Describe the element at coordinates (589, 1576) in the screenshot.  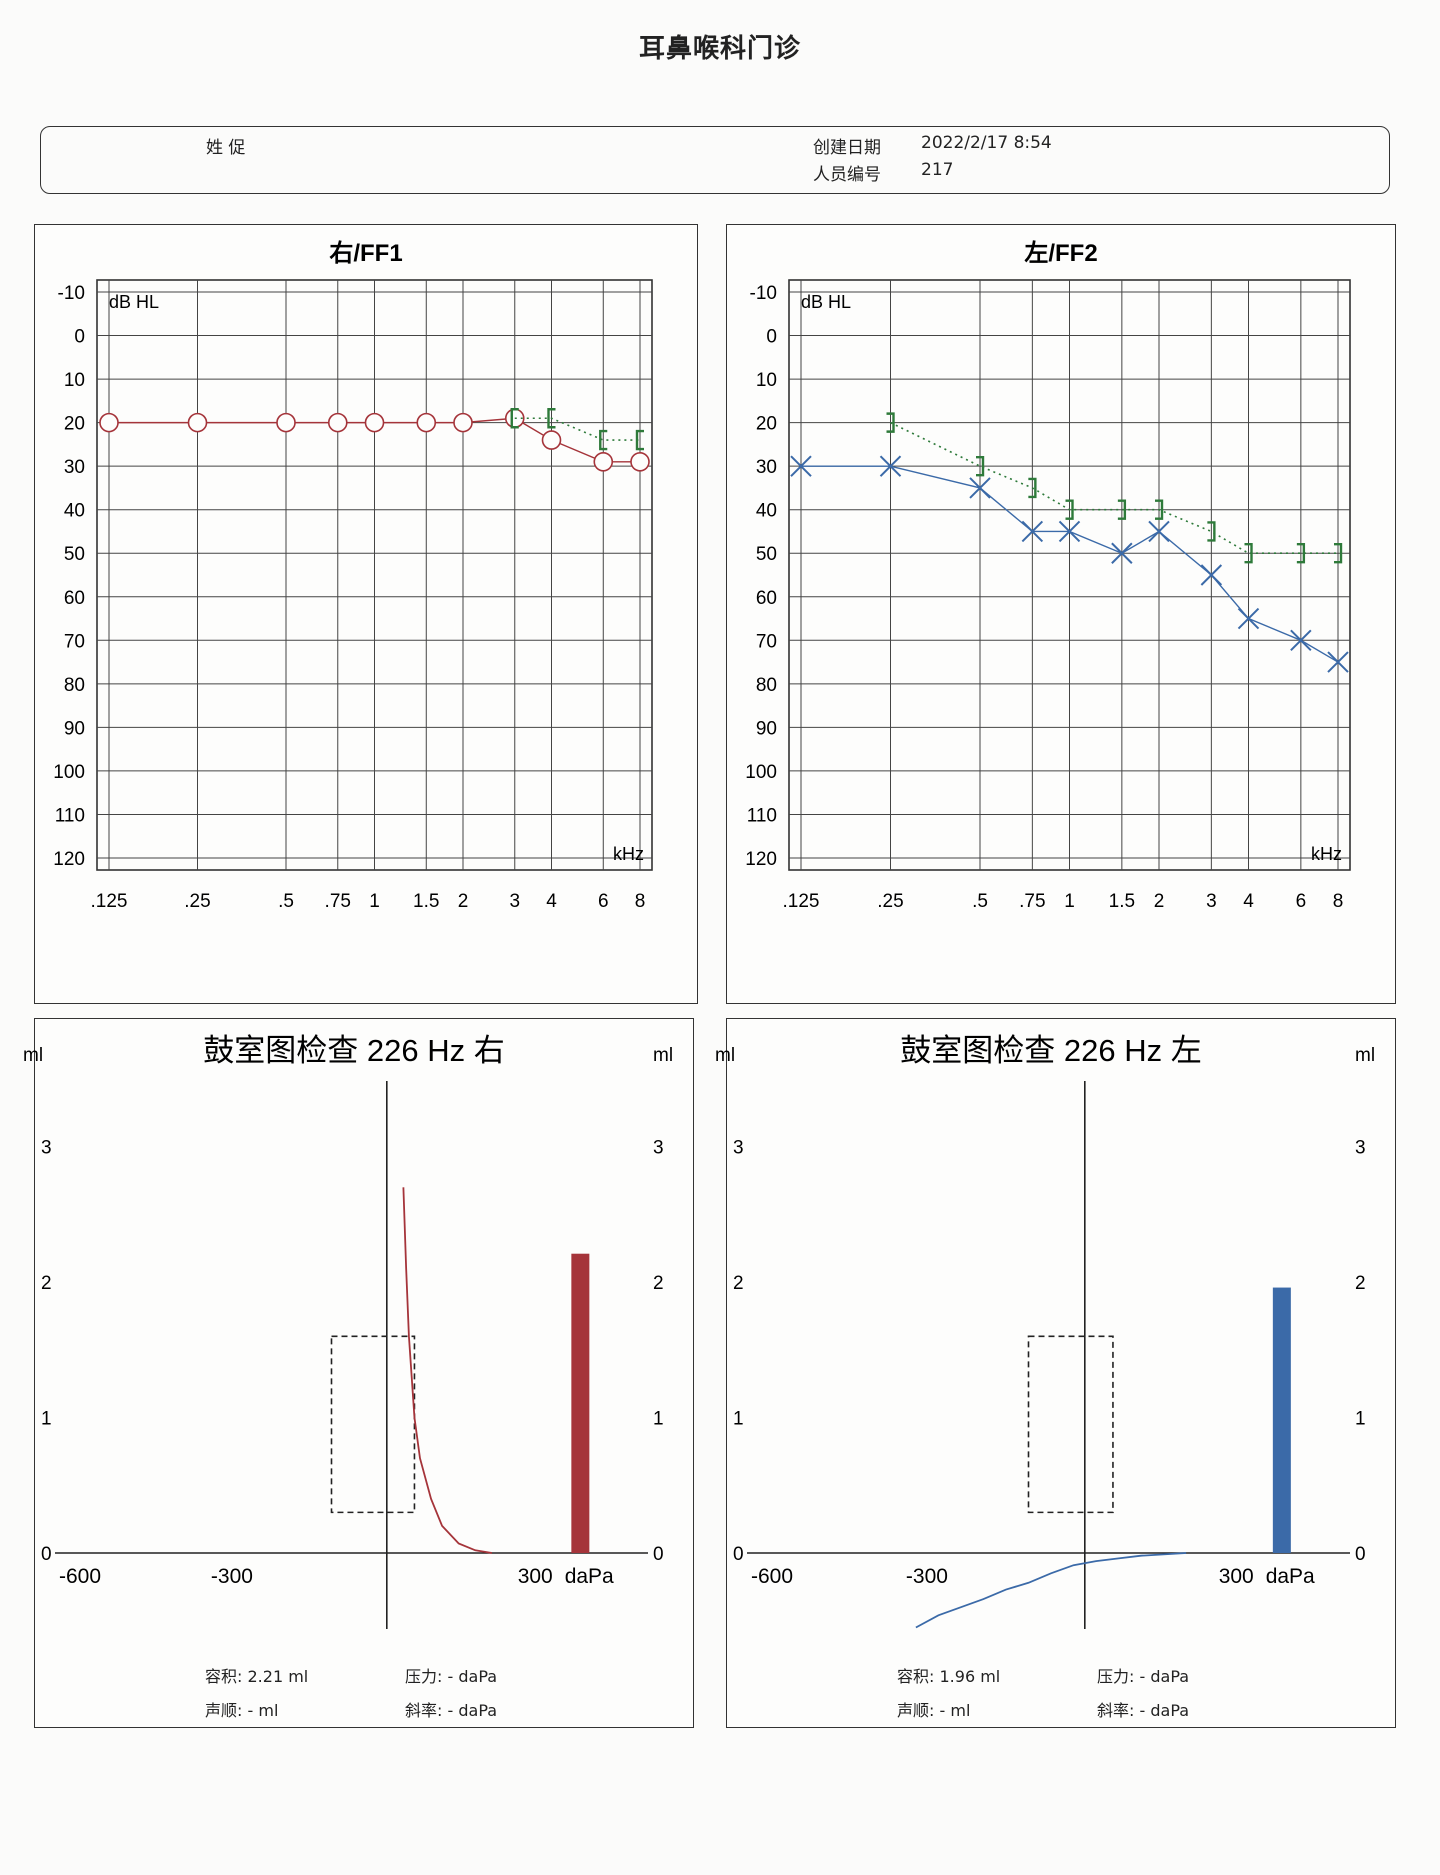
I see `x-axis-label: daPa` at that location.